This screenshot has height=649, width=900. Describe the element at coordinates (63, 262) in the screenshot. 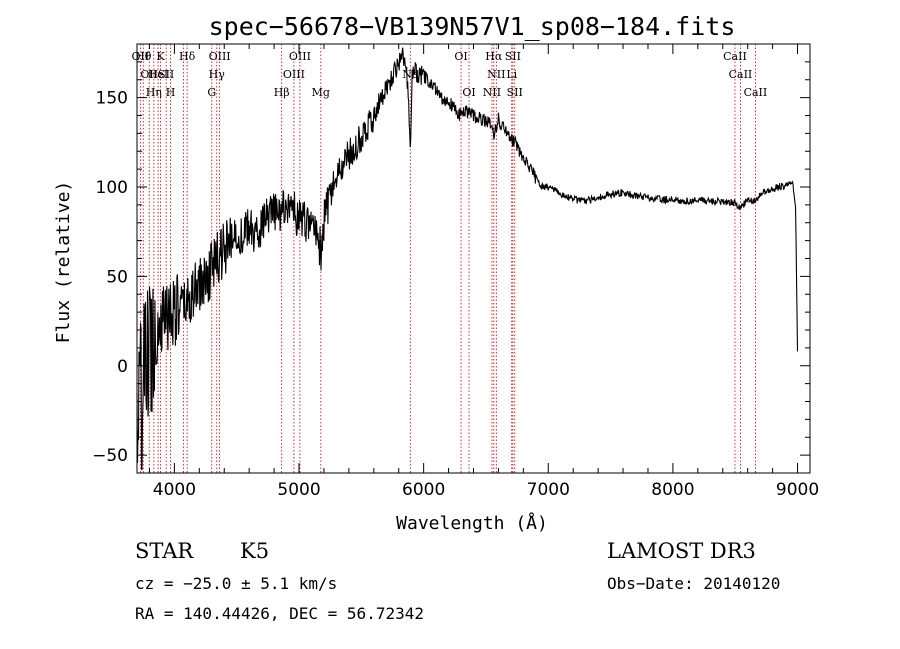

I see `y-axis-label: Flux (relative)` at that location.